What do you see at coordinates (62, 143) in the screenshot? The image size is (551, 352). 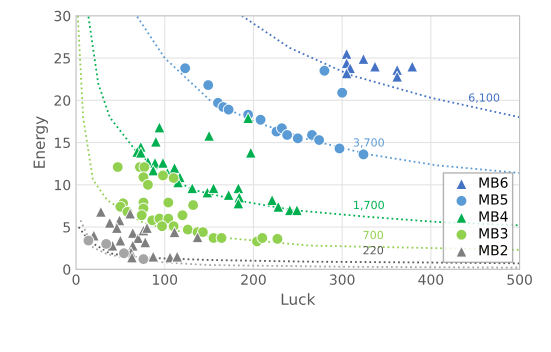 I see `y-tick-label: 15` at bounding box center [62, 143].